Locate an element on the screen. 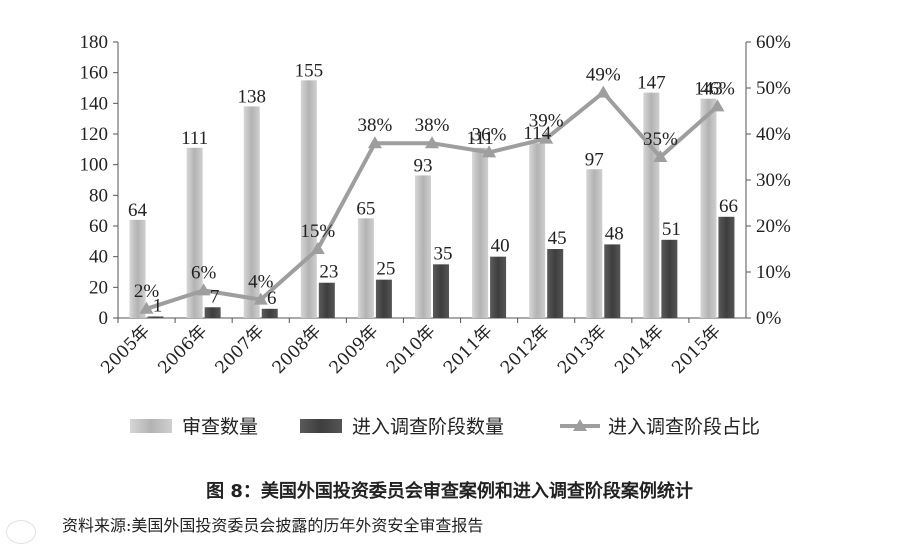 This screenshot has height=548, width=899. y-left-tick-label: 80 is located at coordinates (98, 195).